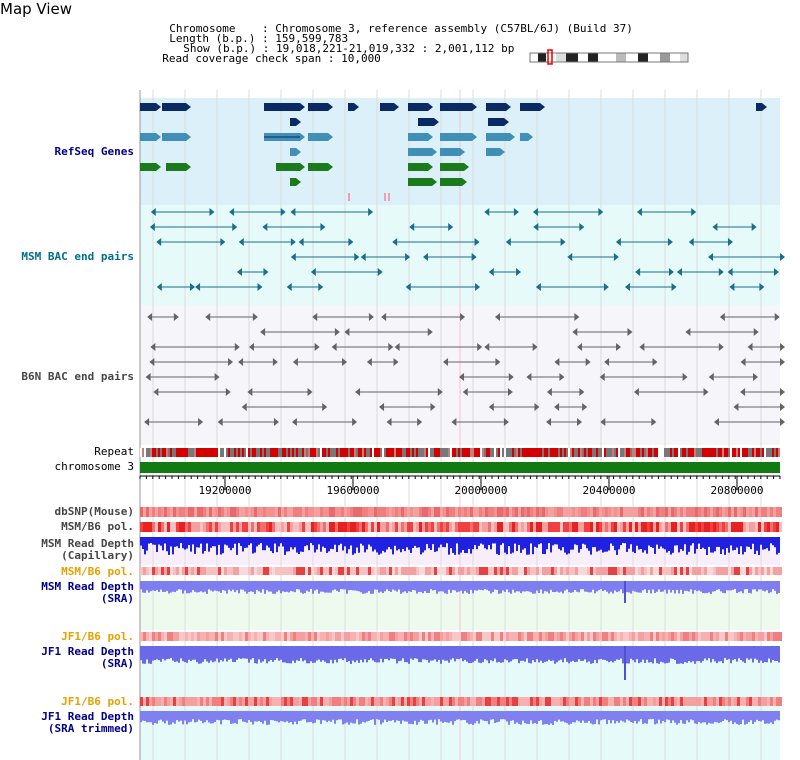 Image resolution: width=800 pixels, height=760 pixels. I want to click on msm-bac-pair-end, so click(313, 272).